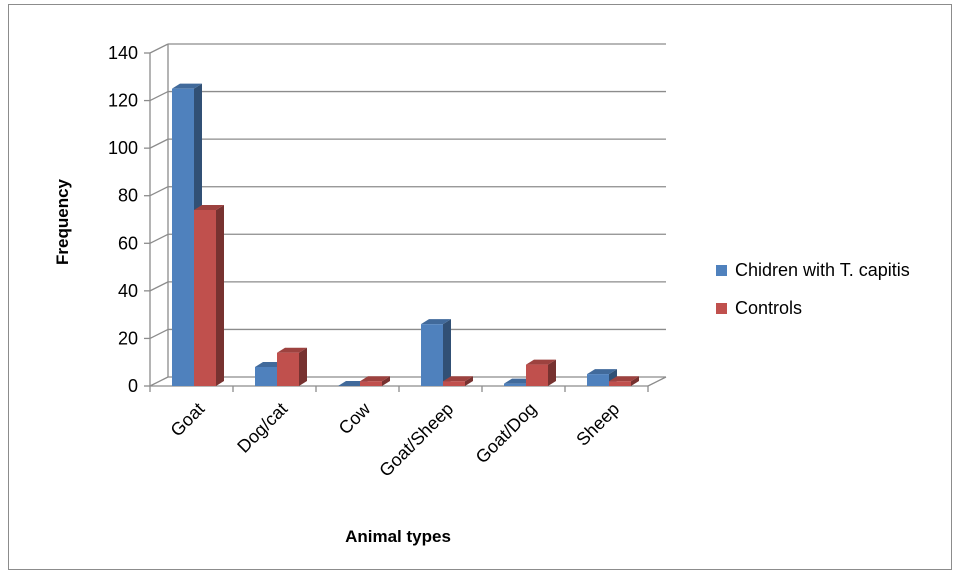 The image size is (955, 572). I want to click on x-tick-label: Dog/cat, so click(262, 428).